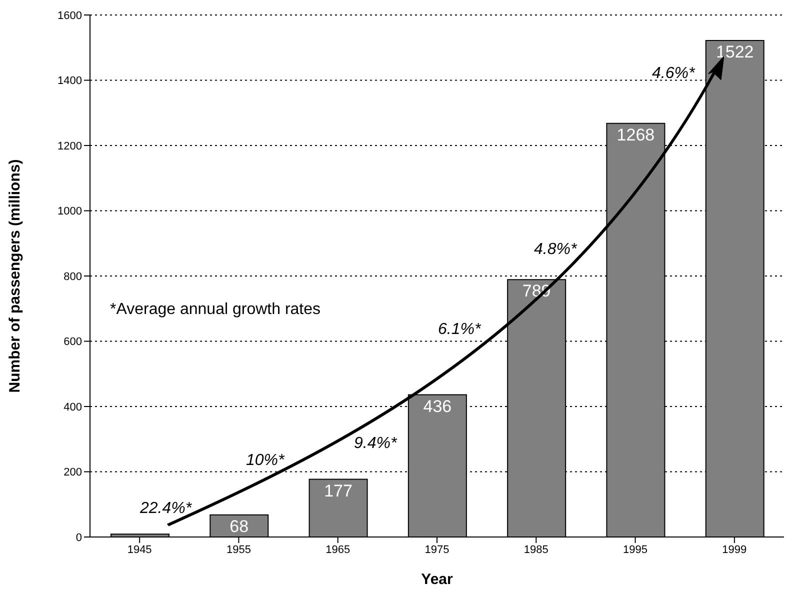 The height and width of the screenshot is (594, 794). What do you see at coordinates (73, 472) in the screenshot?
I see `y-tick-label: 200` at bounding box center [73, 472].